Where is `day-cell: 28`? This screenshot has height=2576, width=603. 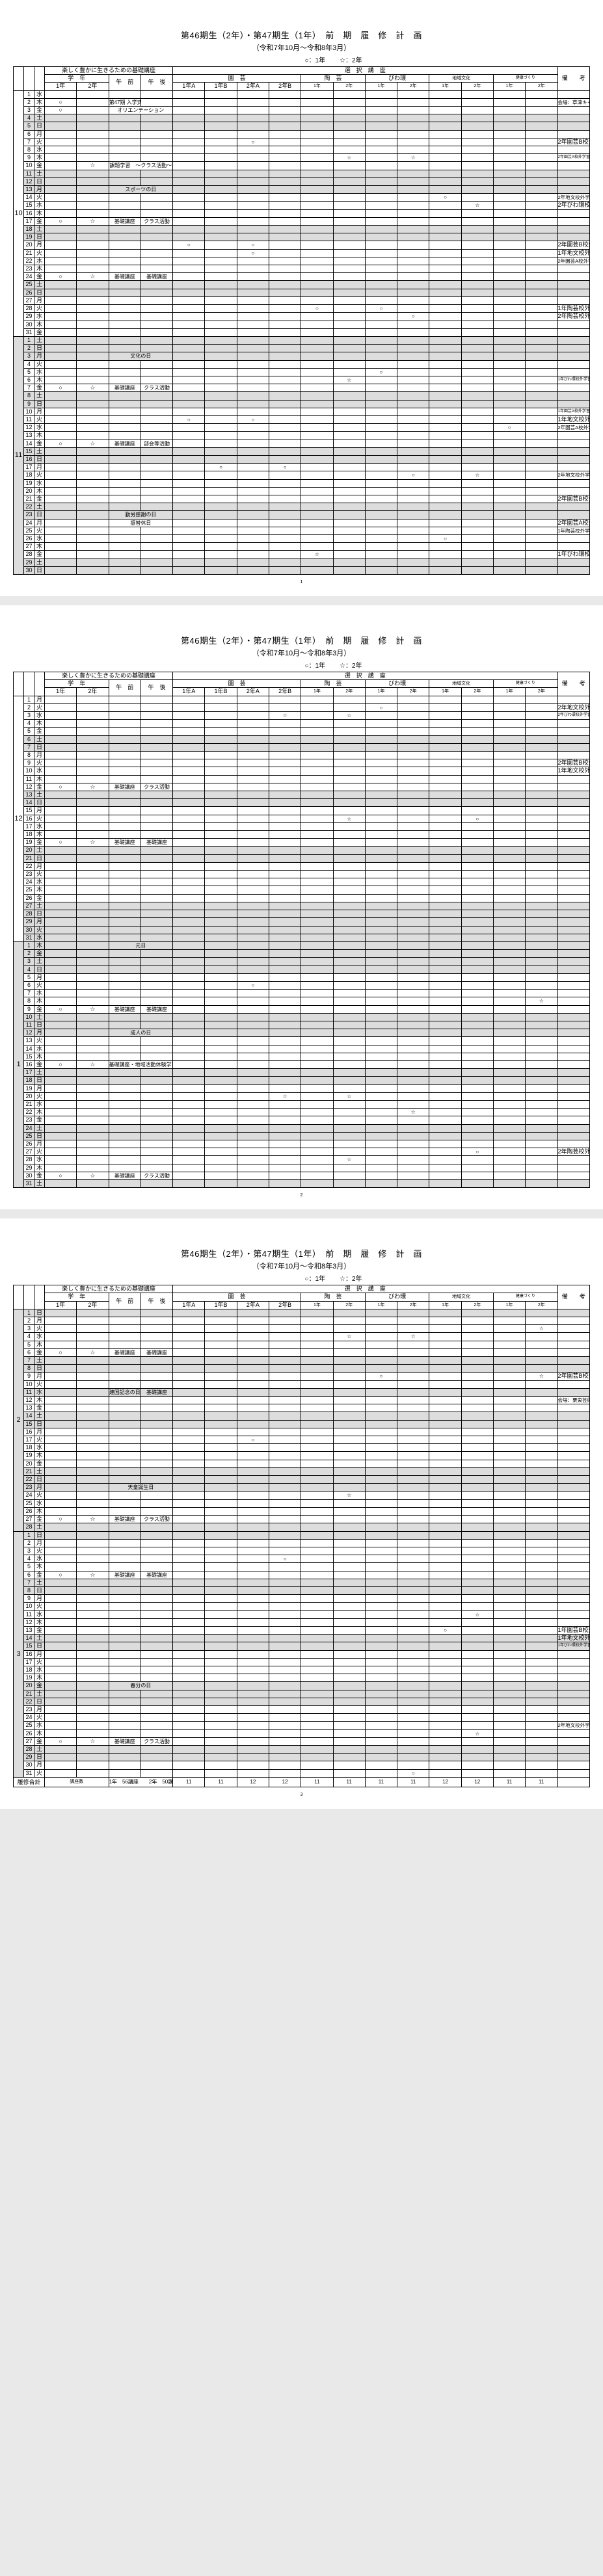 day-cell: 28 is located at coordinates (29, 554).